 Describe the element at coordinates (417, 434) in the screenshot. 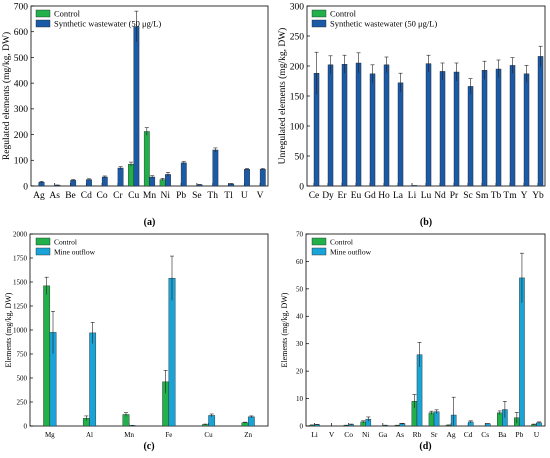

I see `x-tick-label: Rb` at that location.